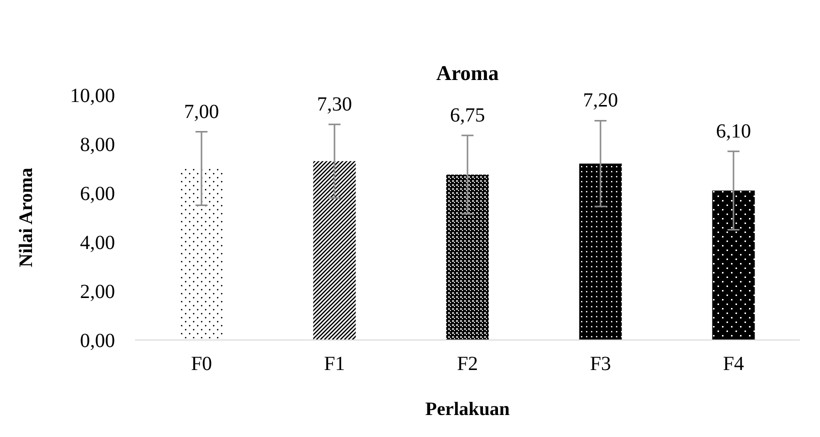 Image resolution: width=820 pixels, height=437 pixels. Describe the element at coordinates (733, 364) in the screenshot. I see `x-tick-label: F4` at that location.